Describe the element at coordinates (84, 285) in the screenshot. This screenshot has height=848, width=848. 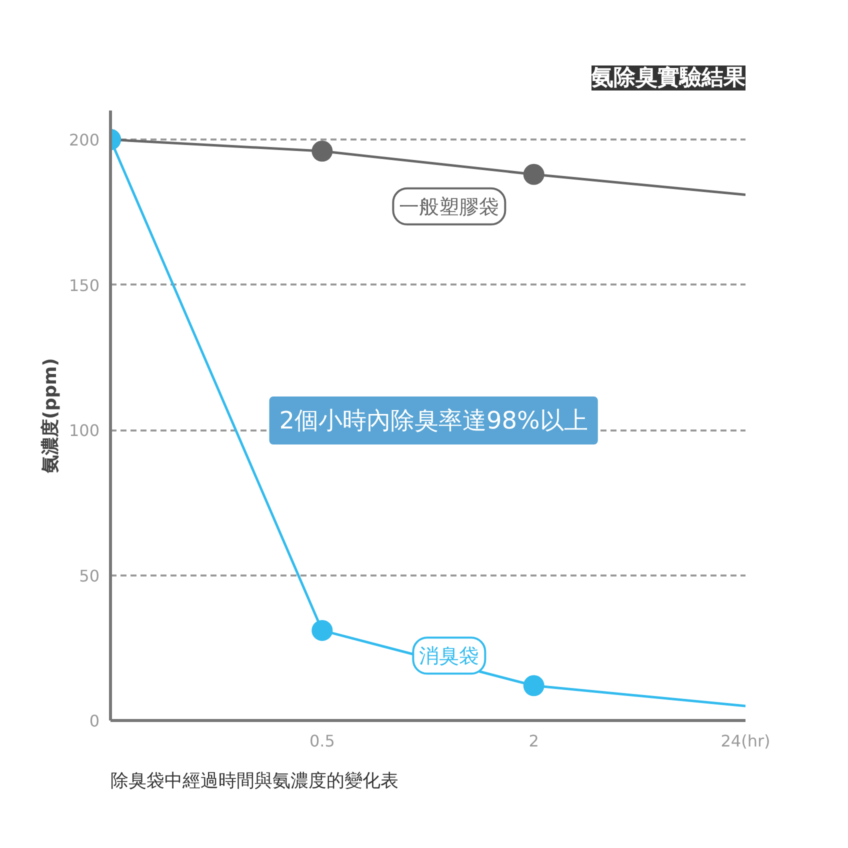
I see `y-tick-label: 150` at that location.